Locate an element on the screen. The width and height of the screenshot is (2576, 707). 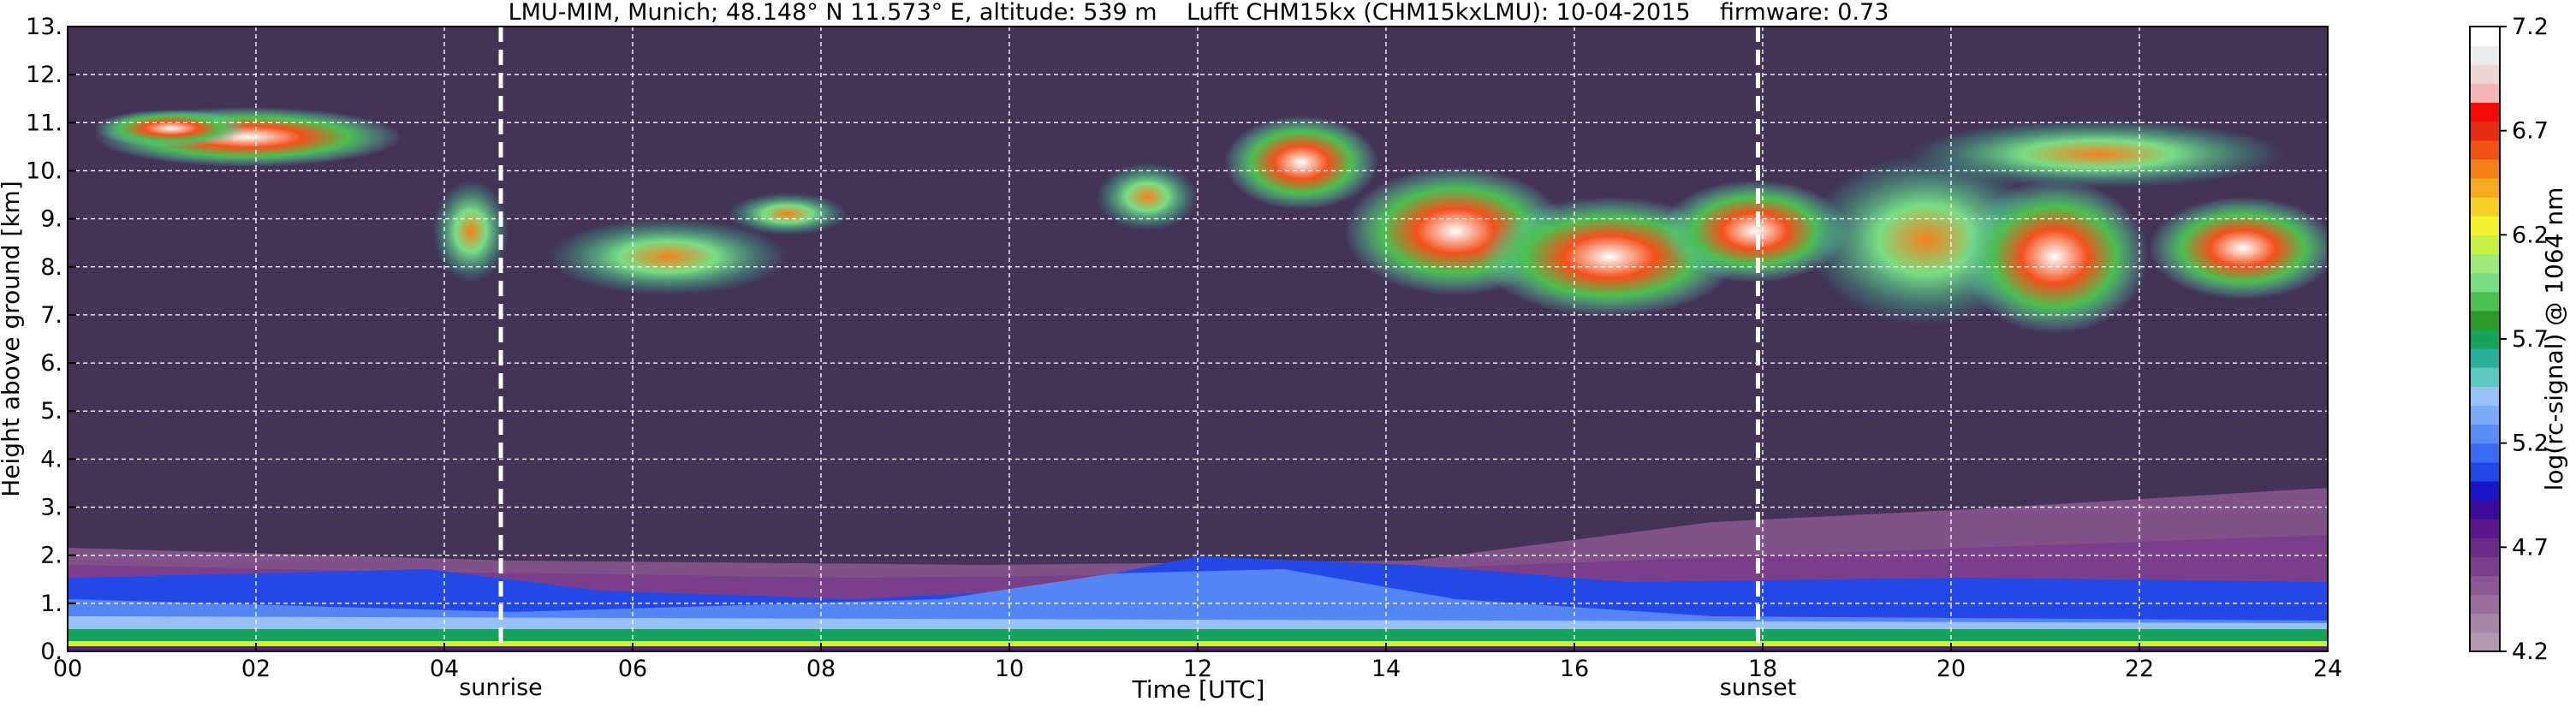
y-tick-label: 6. is located at coordinates (51, 363).